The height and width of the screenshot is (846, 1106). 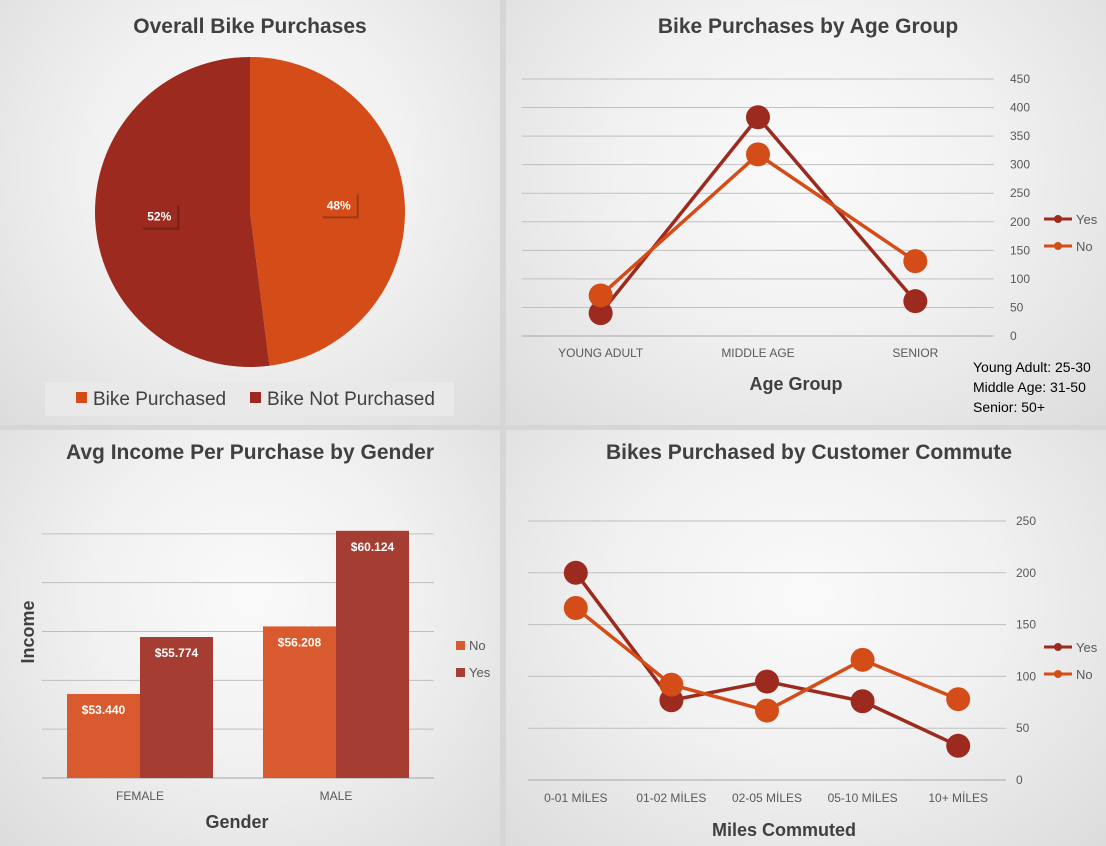 I want to click on chart-title: Bikes Purchased by Customer Commute, so click(x=809, y=452).